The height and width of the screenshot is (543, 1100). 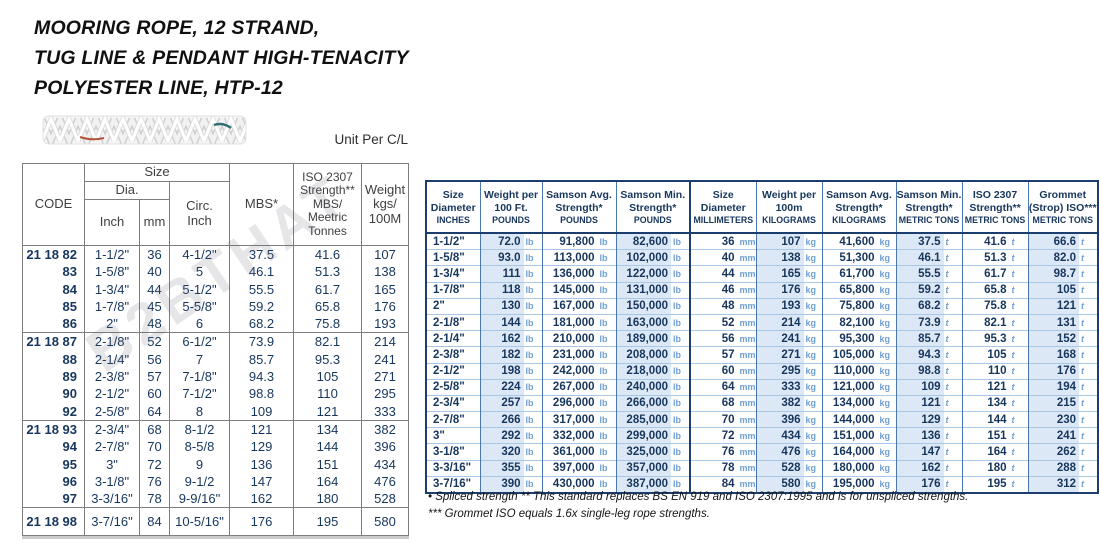 What do you see at coordinates (931, 387) in the screenshot?
I see `value-number: 109` at bounding box center [931, 387].